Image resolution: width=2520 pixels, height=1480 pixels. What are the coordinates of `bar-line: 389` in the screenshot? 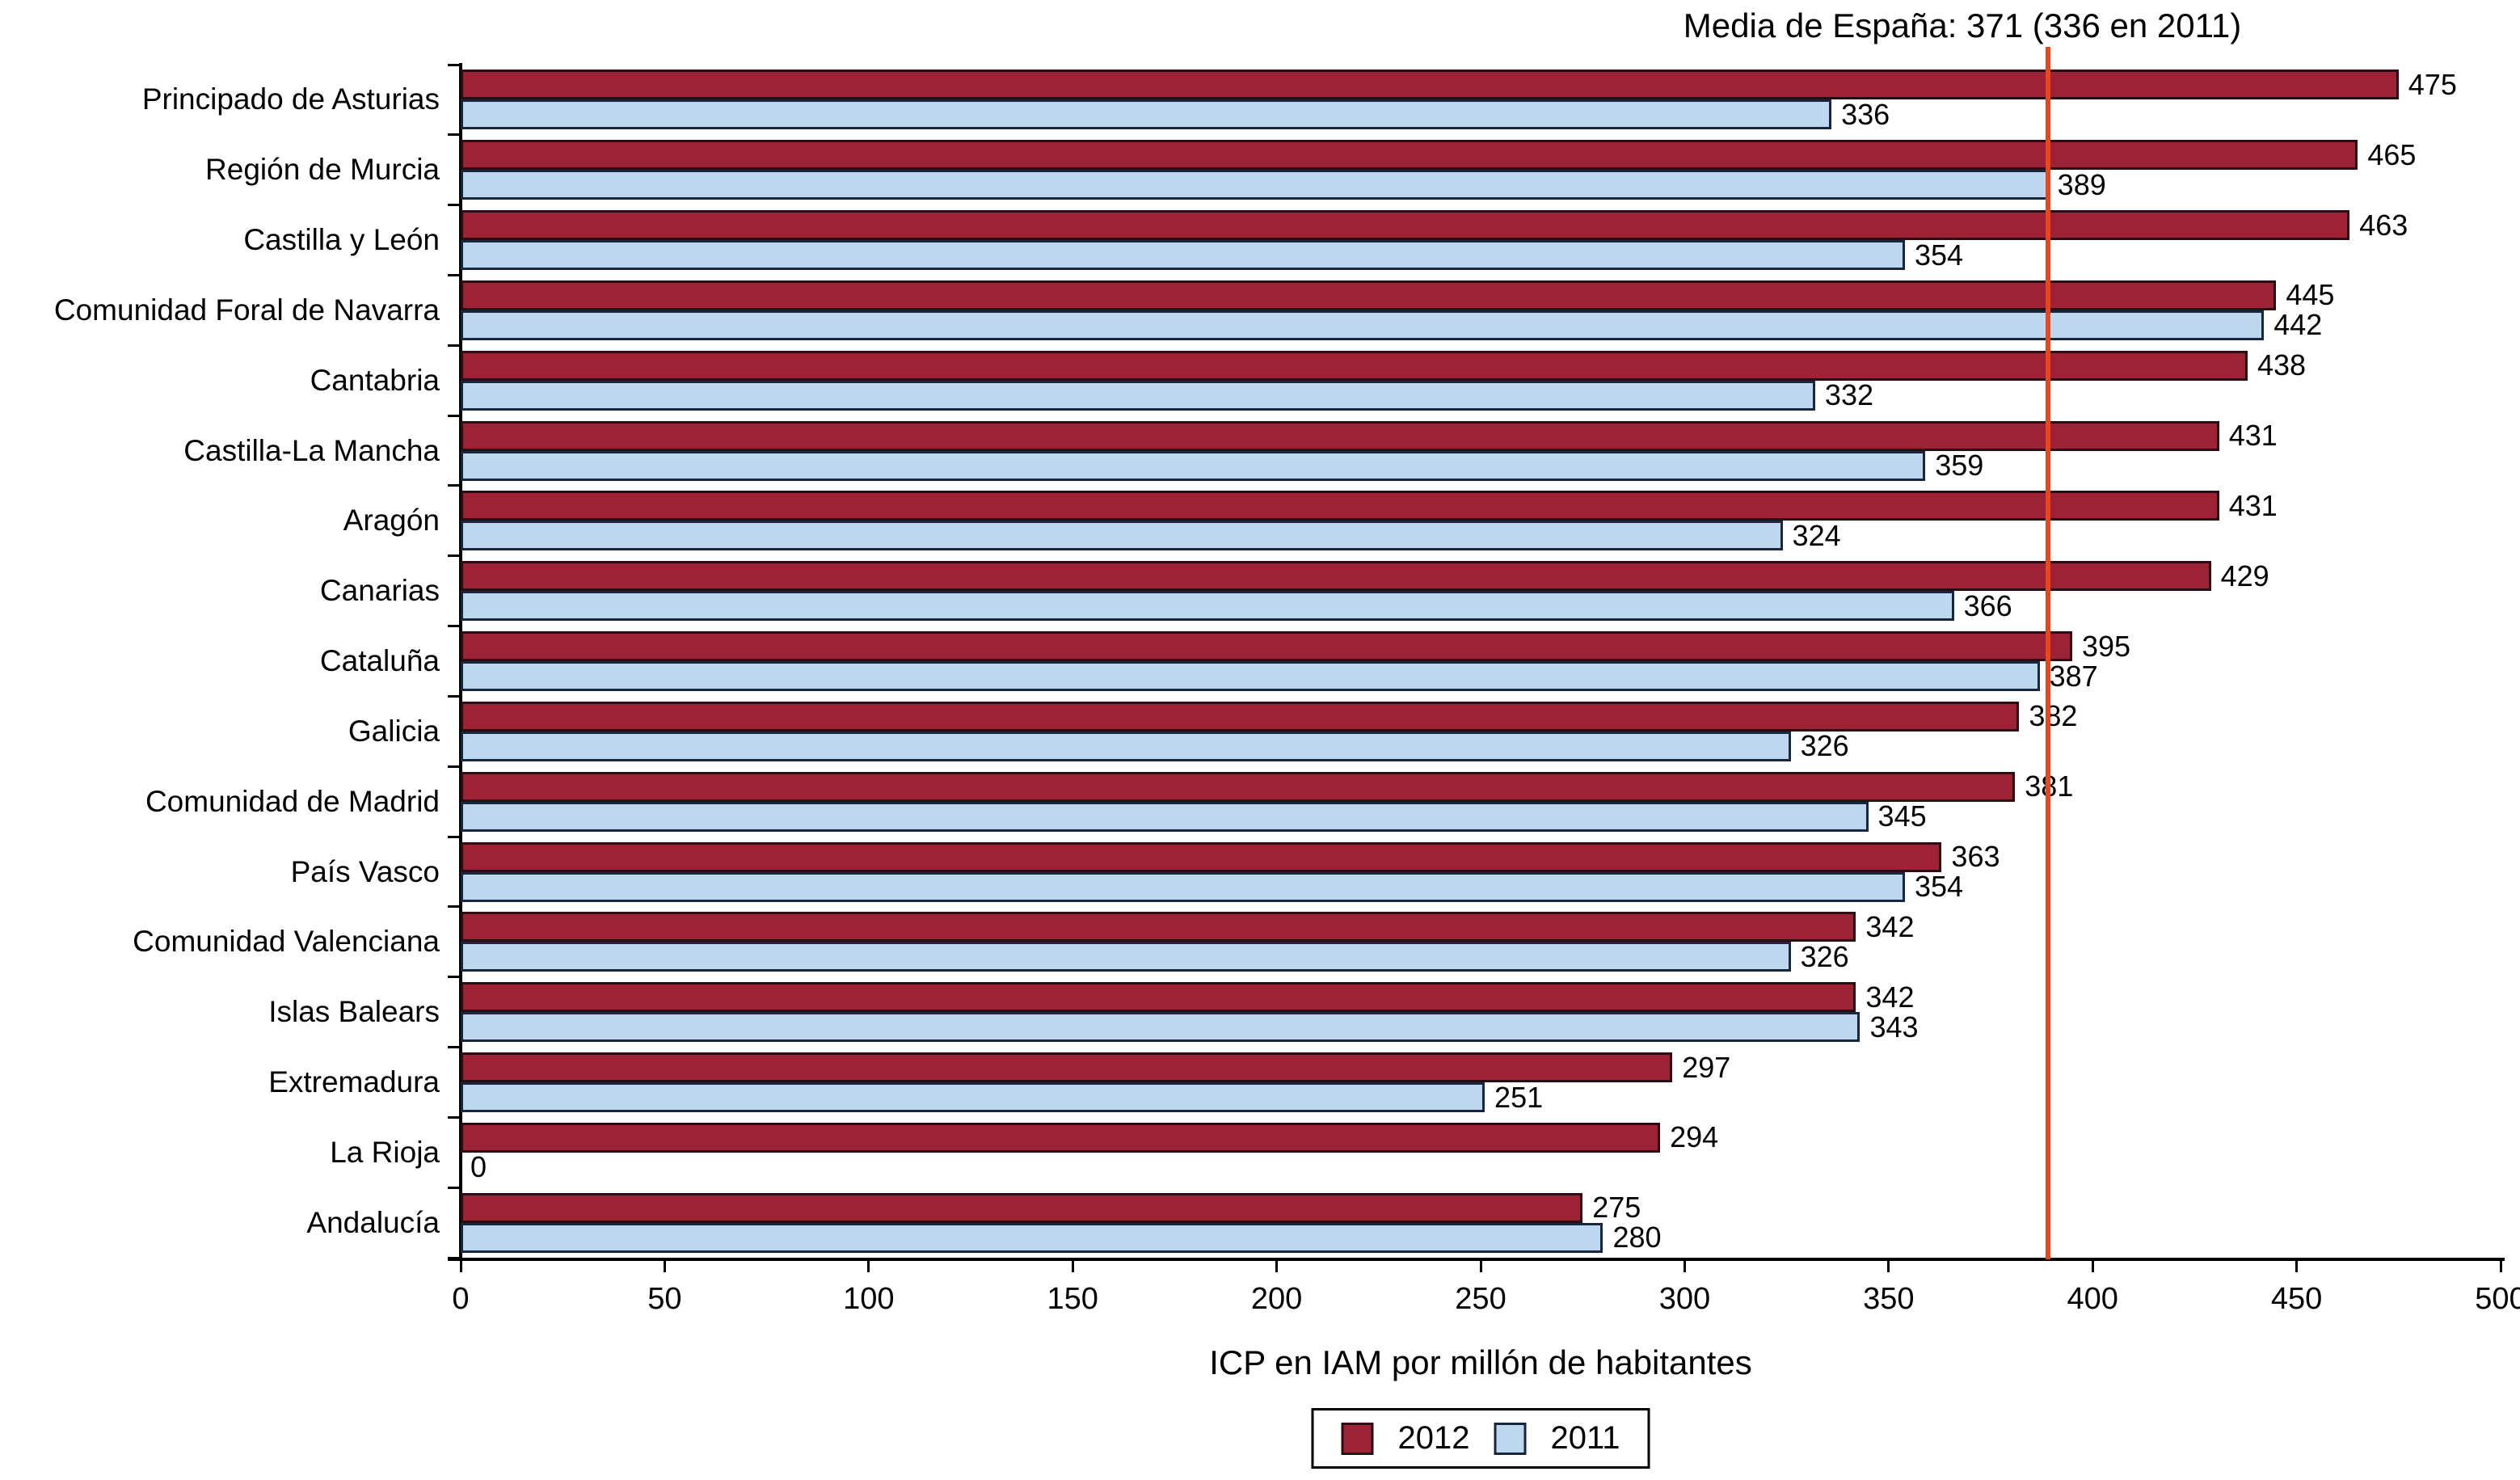 It's located at (1481, 184).